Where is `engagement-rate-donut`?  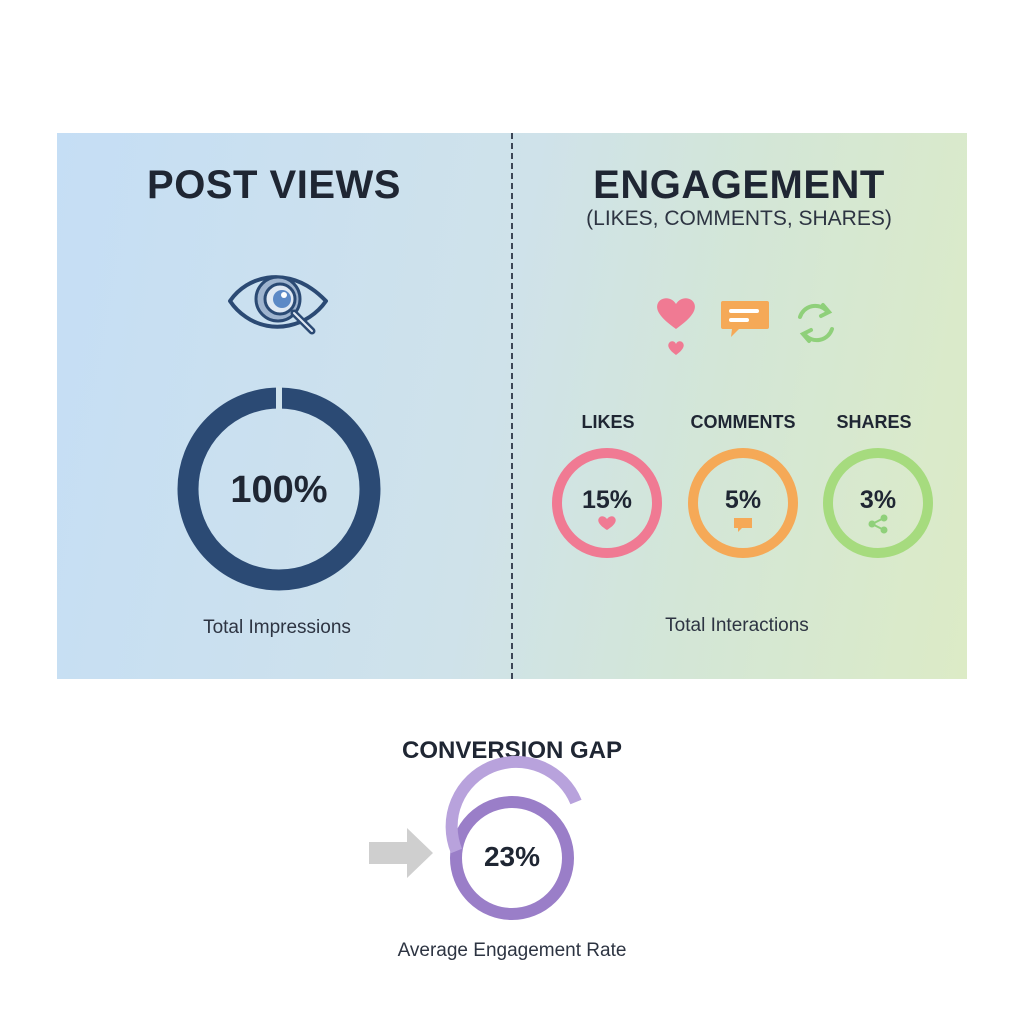 engagement-rate-donut is located at coordinates (513, 837).